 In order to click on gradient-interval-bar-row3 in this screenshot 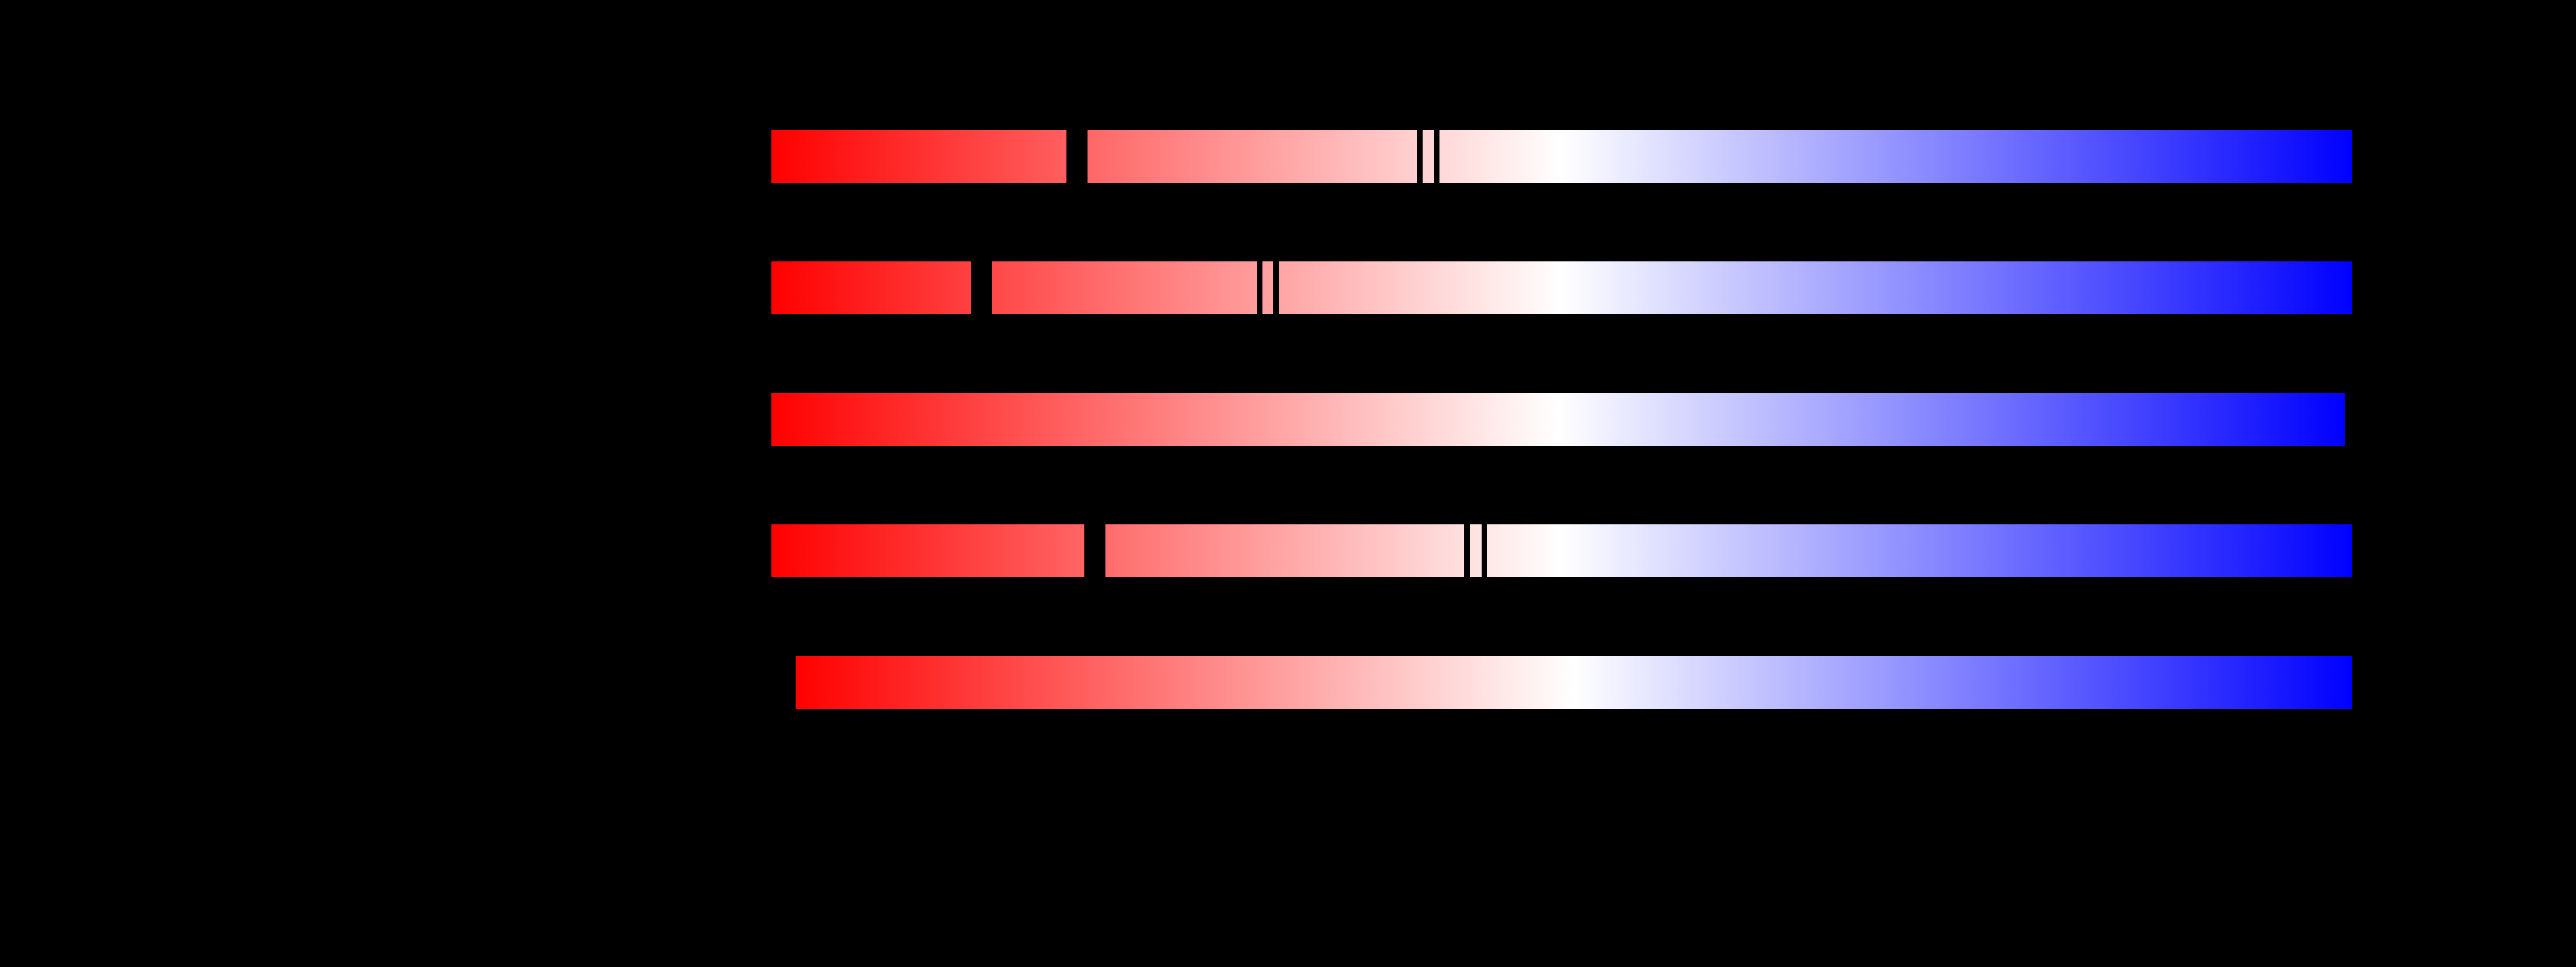, I will do `click(1558, 419)`.